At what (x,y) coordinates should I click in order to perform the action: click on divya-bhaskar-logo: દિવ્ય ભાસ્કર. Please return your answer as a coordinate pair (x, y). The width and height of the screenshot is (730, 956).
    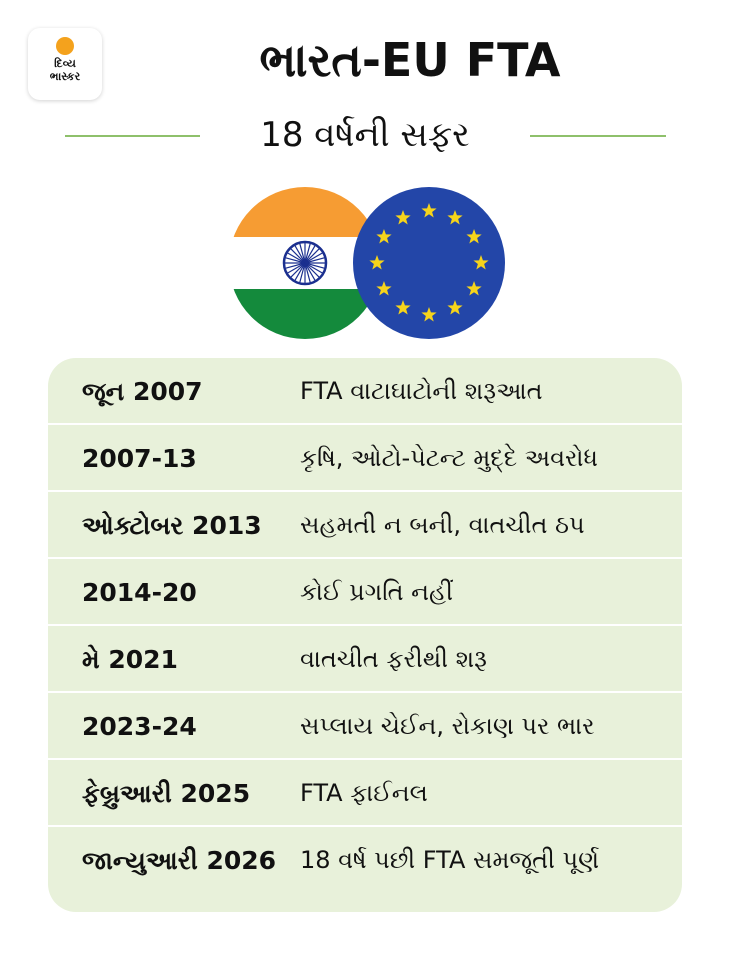
    Looking at the image, I should click on (65, 64).